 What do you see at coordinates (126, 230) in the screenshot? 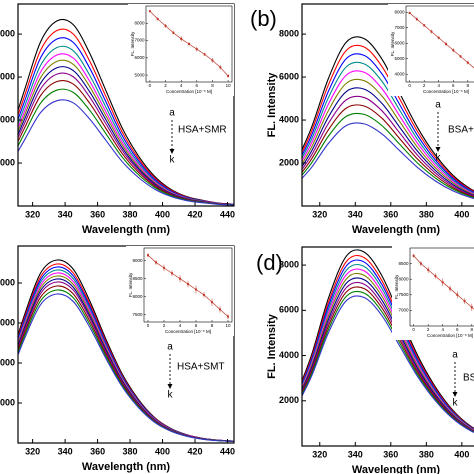
I see `x-axis-label: Wavelength (nm)` at bounding box center [126, 230].